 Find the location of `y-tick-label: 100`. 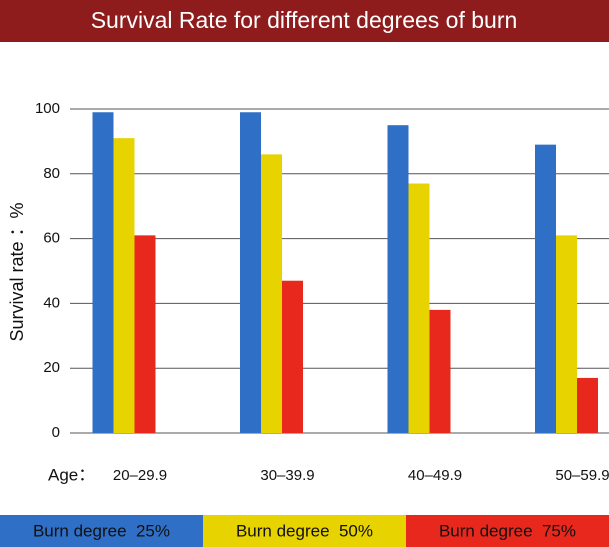

y-tick-label: 100 is located at coordinates (47, 108).